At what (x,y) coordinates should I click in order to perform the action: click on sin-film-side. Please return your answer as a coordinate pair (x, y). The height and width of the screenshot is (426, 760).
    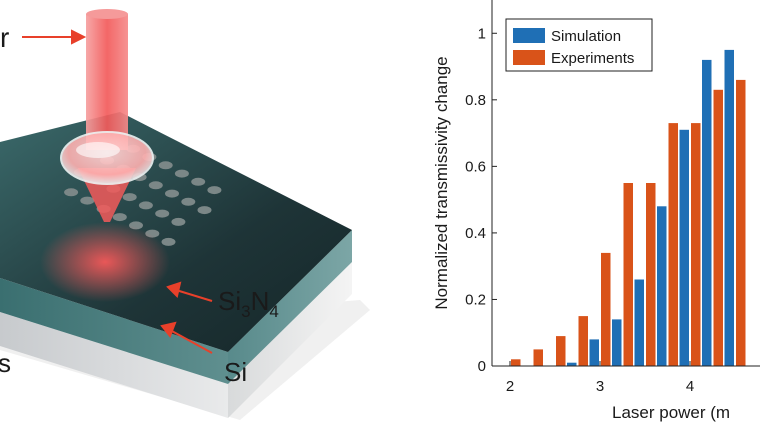
    Looking at the image, I should click on (290, 307).